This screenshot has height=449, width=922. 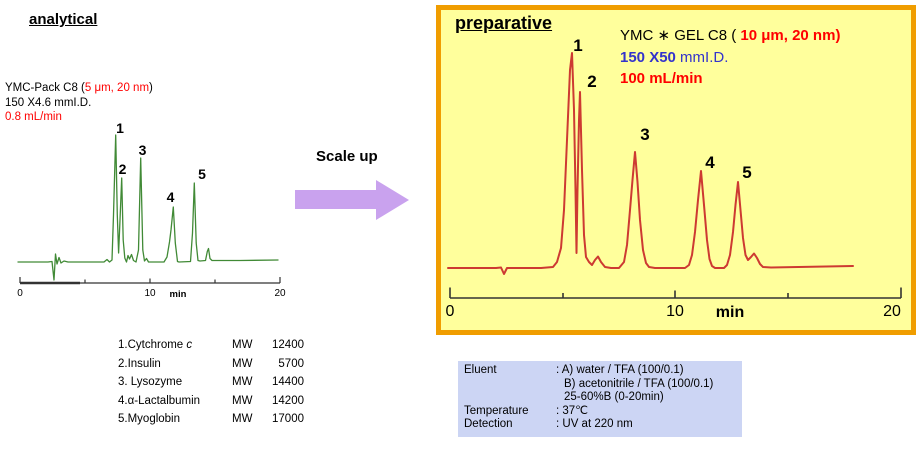 What do you see at coordinates (480, 370) in the screenshot?
I see `eluent-label: Eluent` at bounding box center [480, 370].